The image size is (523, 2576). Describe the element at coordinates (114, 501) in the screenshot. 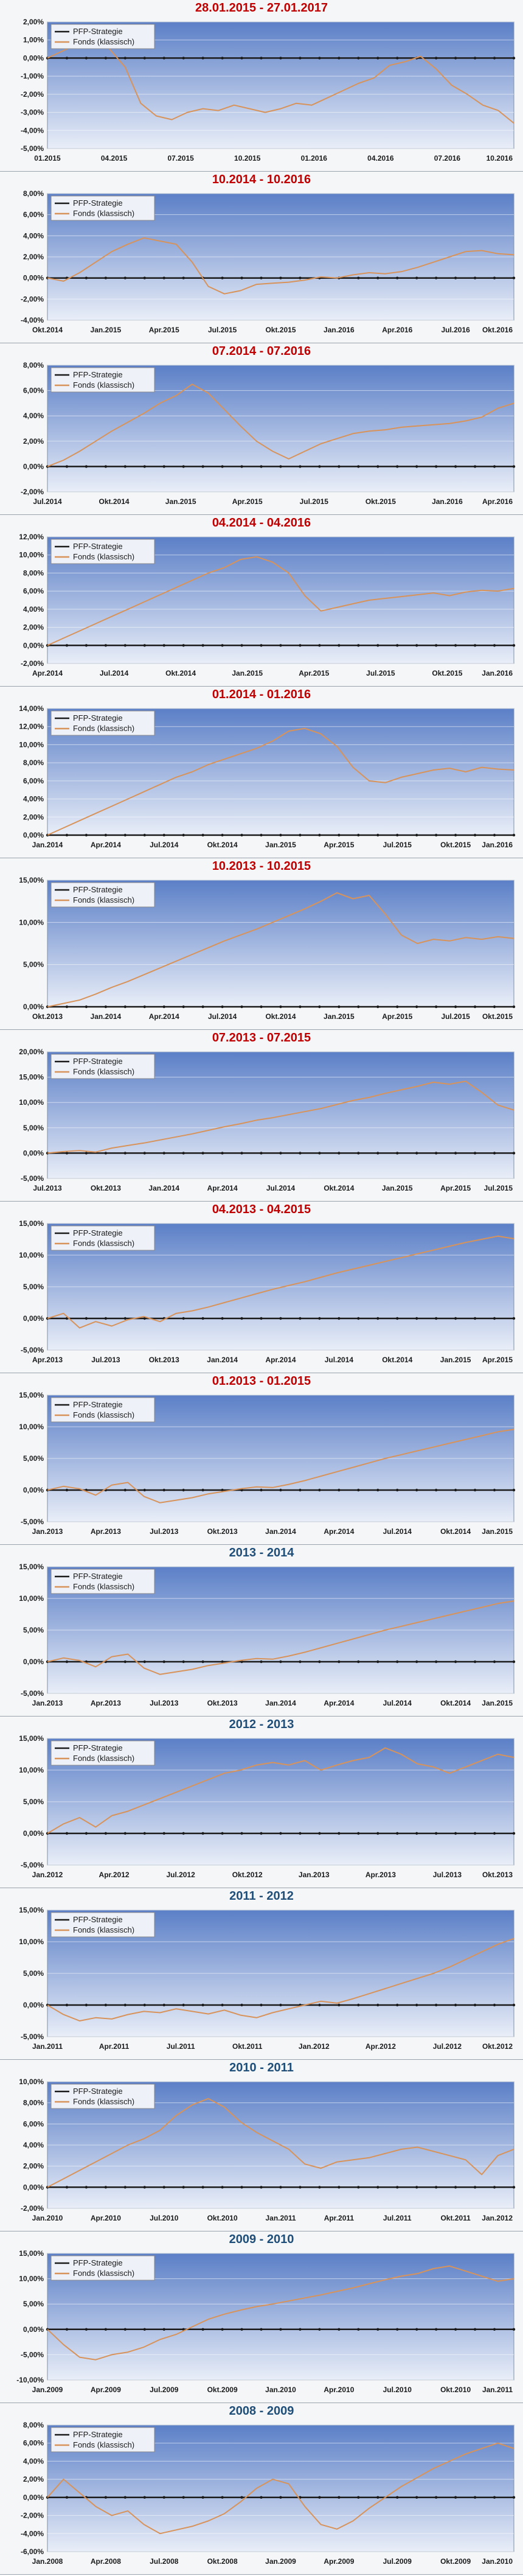

I see `x-tick-label: Okt.2014` at that location.